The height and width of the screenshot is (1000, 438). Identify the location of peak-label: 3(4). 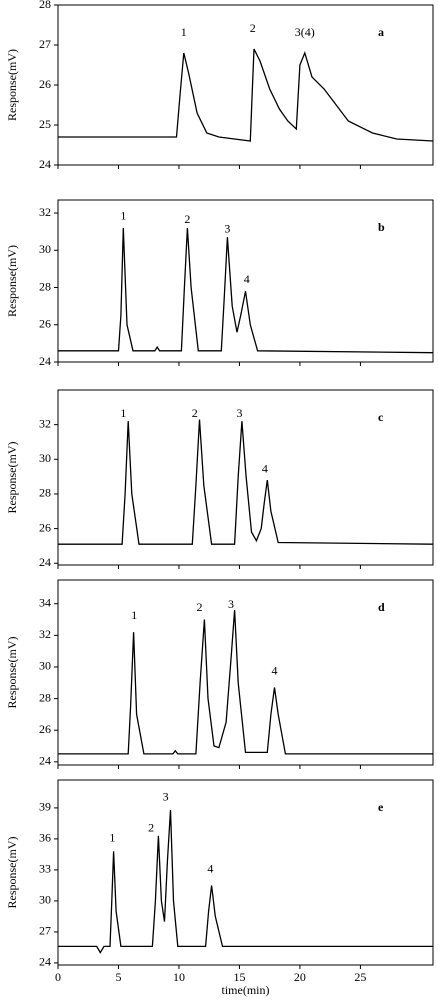
(305, 32).